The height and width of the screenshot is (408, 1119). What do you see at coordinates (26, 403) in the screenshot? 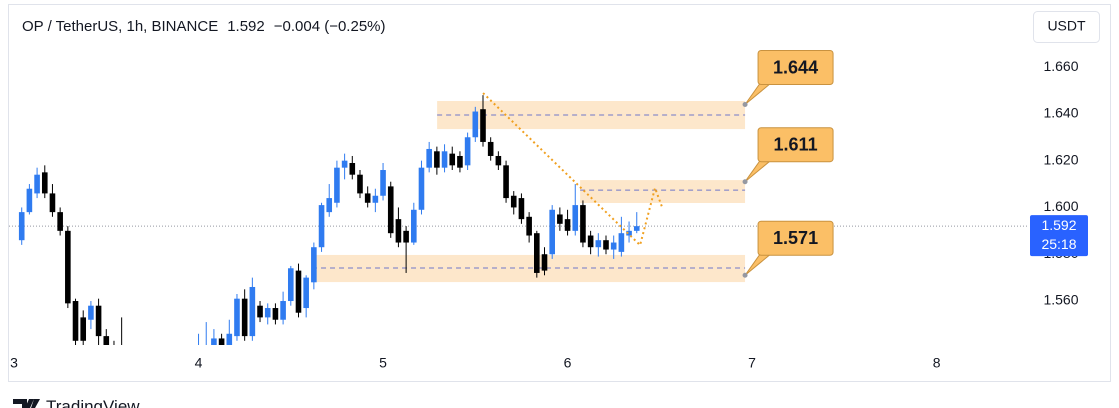
I see `logo-mark` at bounding box center [26, 403].